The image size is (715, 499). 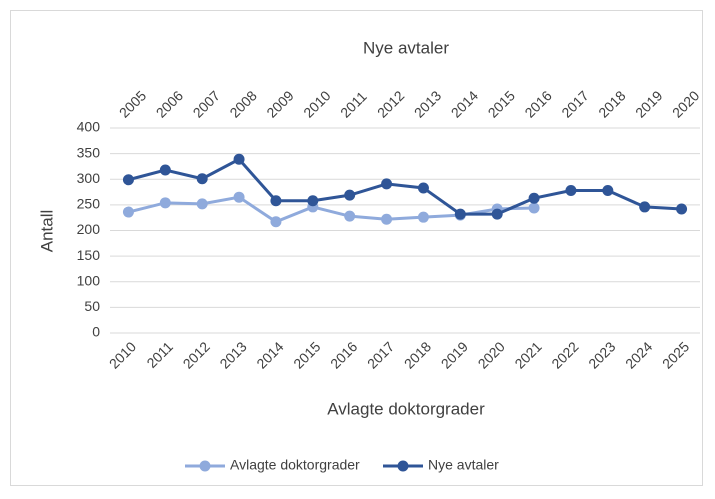 I want to click on y-tick-label: 50, so click(x=92, y=306).